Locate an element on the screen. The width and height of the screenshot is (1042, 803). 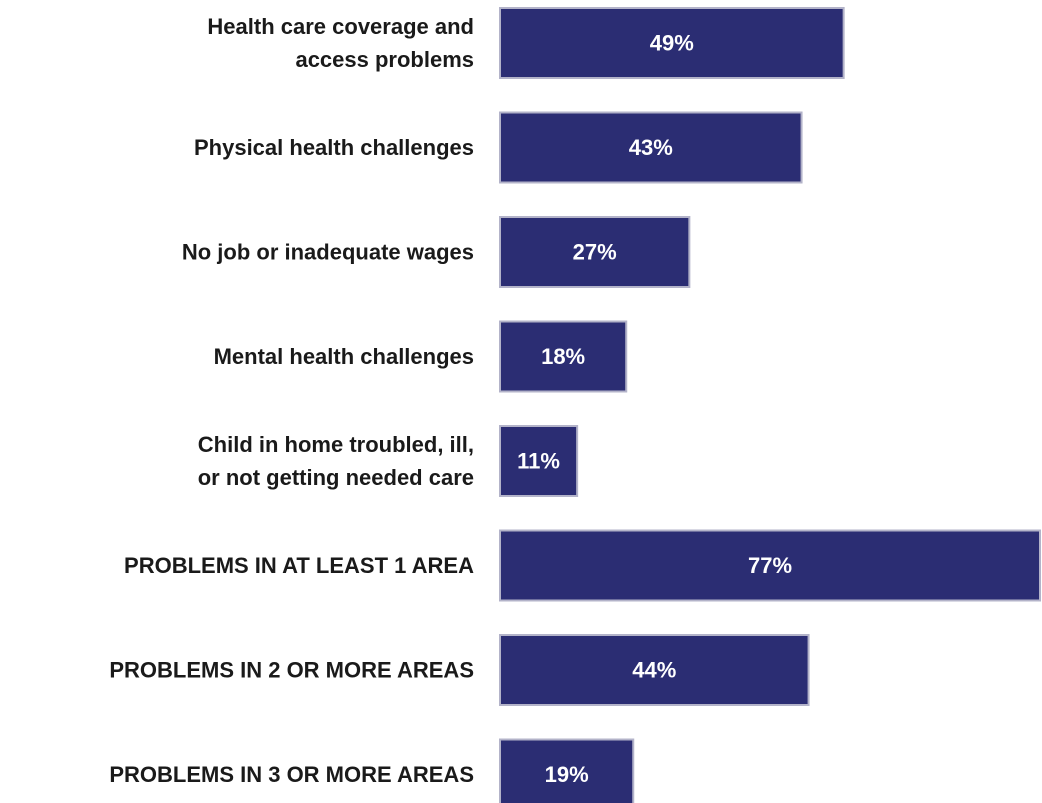
category-label: access problems is located at coordinates (384, 59).